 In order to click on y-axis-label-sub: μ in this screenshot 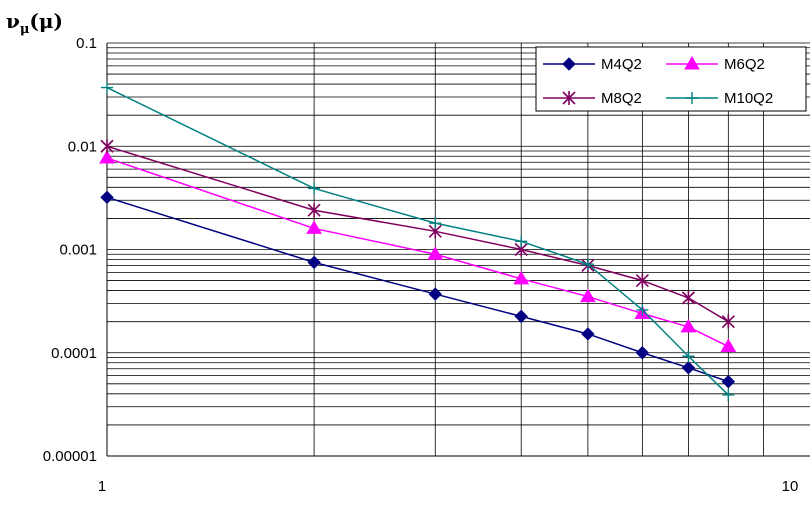, I will do `click(25, 29)`.